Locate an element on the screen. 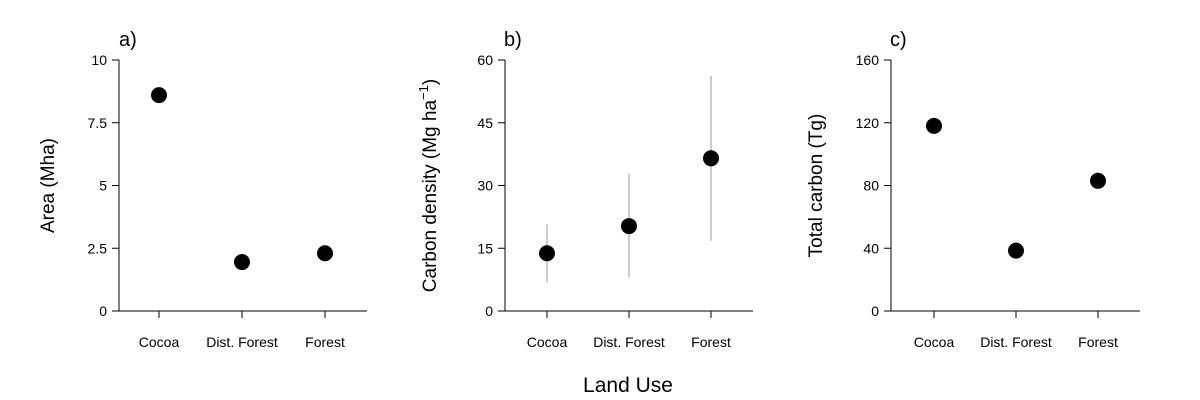  y-tick-label: 7.5 is located at coordinates (98, 123).